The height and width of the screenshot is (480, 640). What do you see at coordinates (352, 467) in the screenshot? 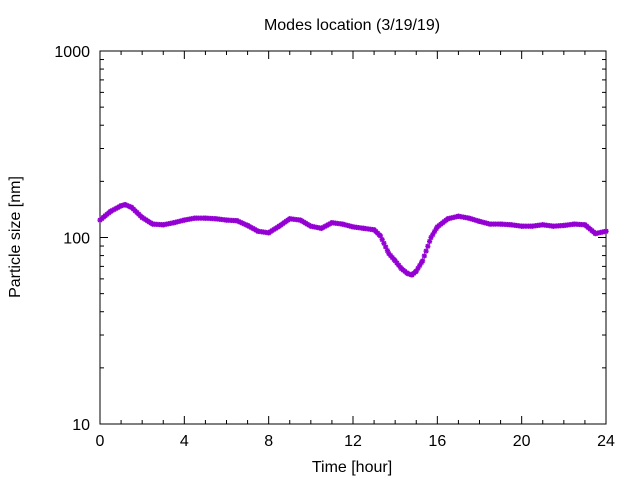
I see `x-axis-label: Time [hour]` at bounding box center [352, 467].